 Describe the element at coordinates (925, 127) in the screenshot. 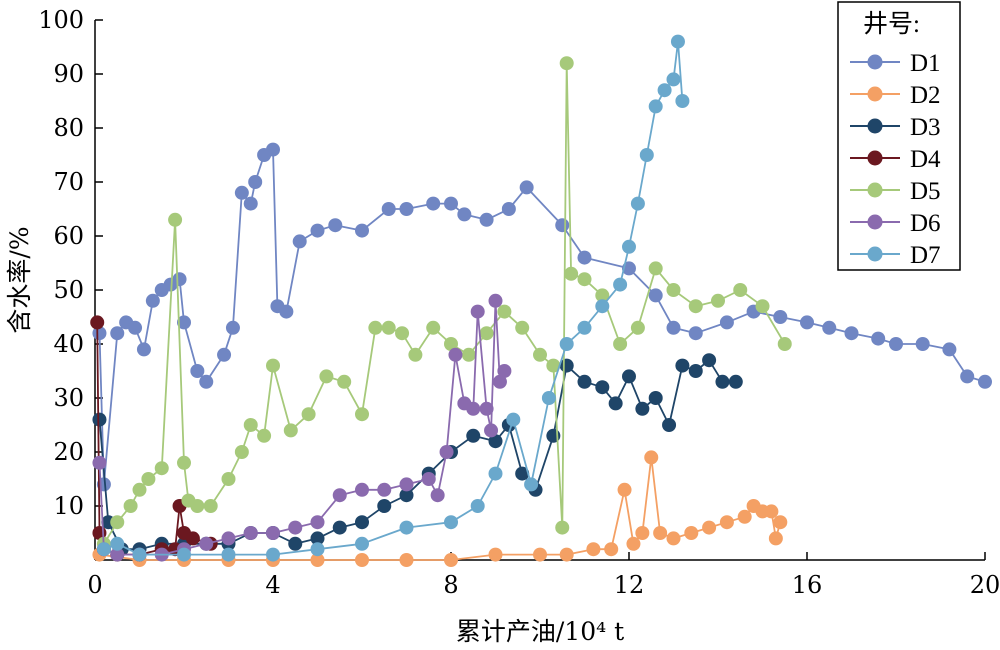

I see `legend-label: D3` at that location.